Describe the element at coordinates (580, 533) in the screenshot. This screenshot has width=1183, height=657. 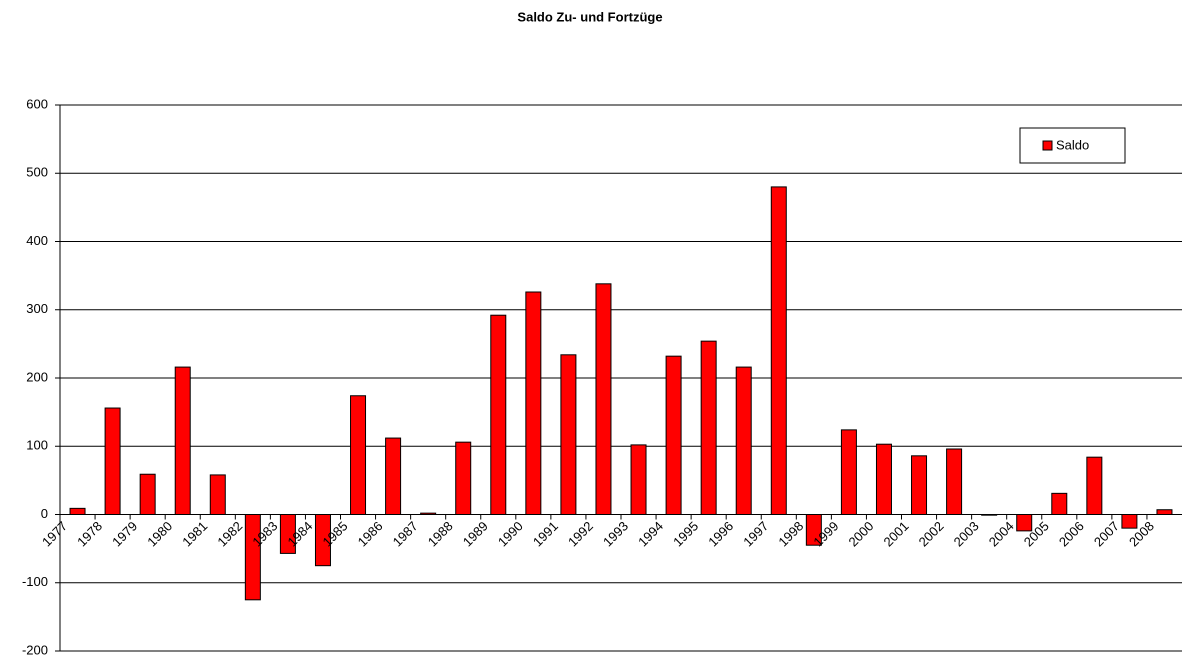
I see `x-tick-label: 1992` at that location.